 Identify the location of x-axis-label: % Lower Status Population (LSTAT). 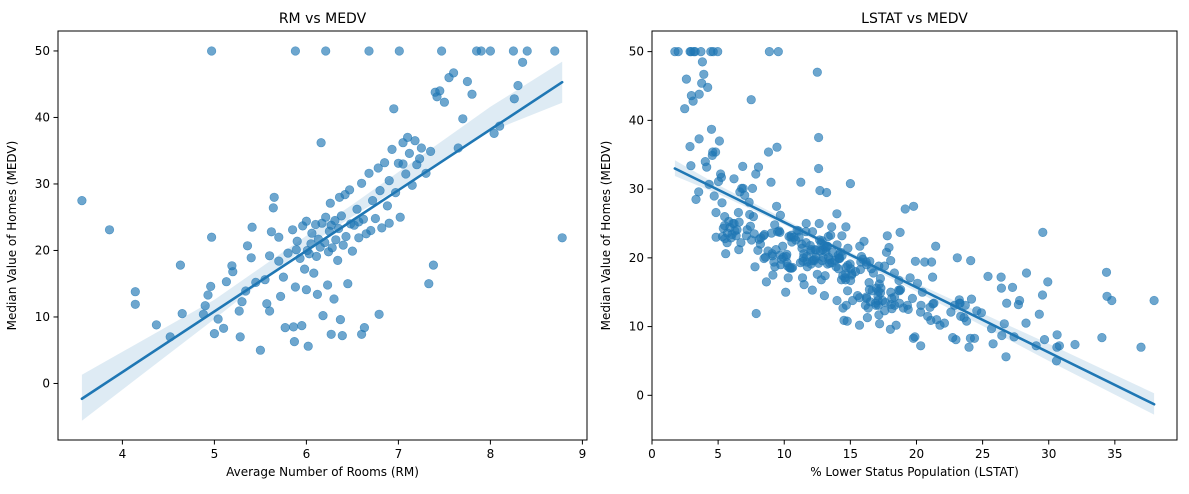
(914, 472).